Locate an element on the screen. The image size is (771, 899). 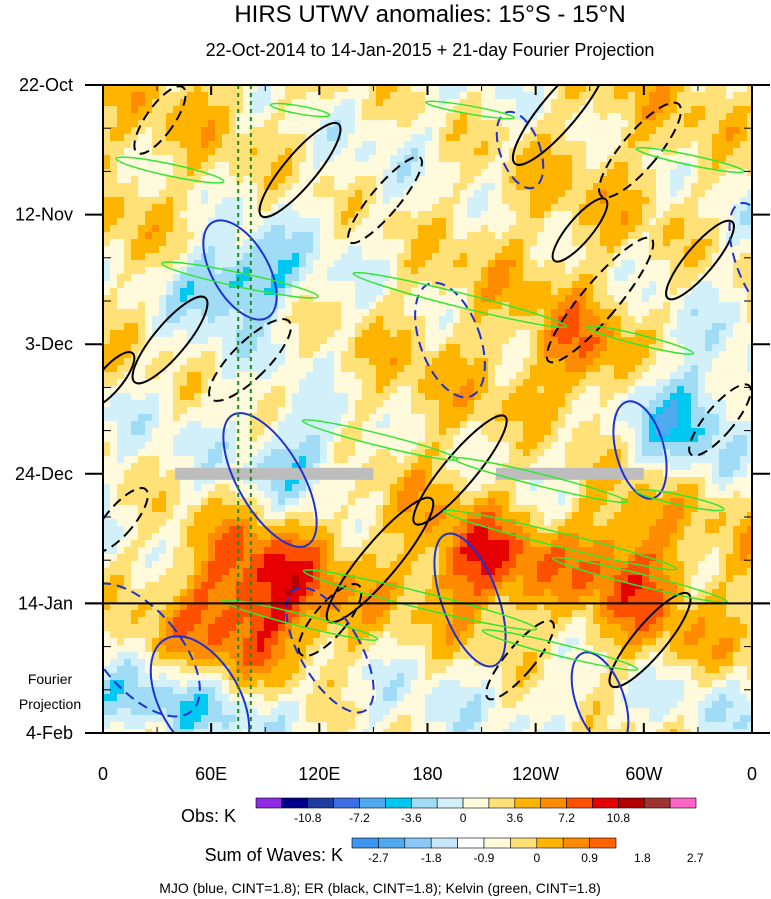
y-tick-label: 14-Jan is located at coordinates (45, 603).